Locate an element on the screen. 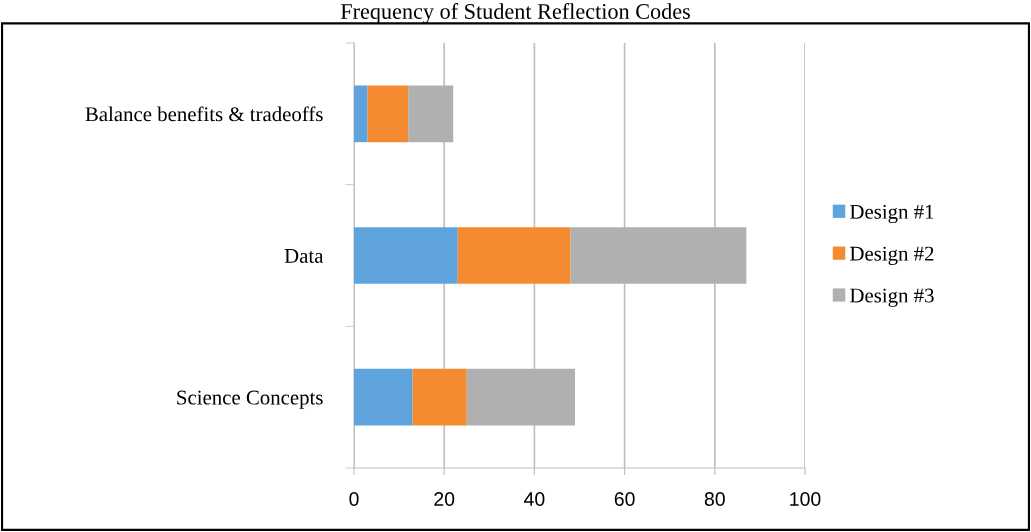  x-tick-label: 100 is located at coordinates (805, 499).